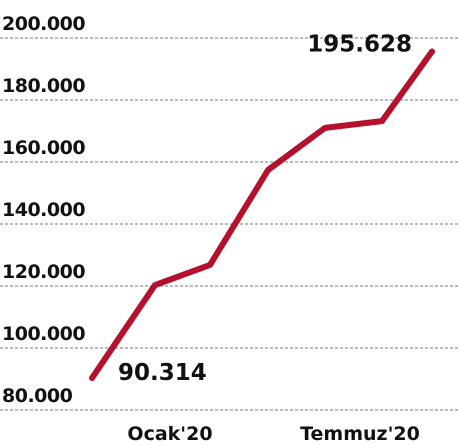  What do you see at coordinates (43, 86) in the screenshot?
I see `y-tick-label: 180.000` at bounding box center [43, 86].